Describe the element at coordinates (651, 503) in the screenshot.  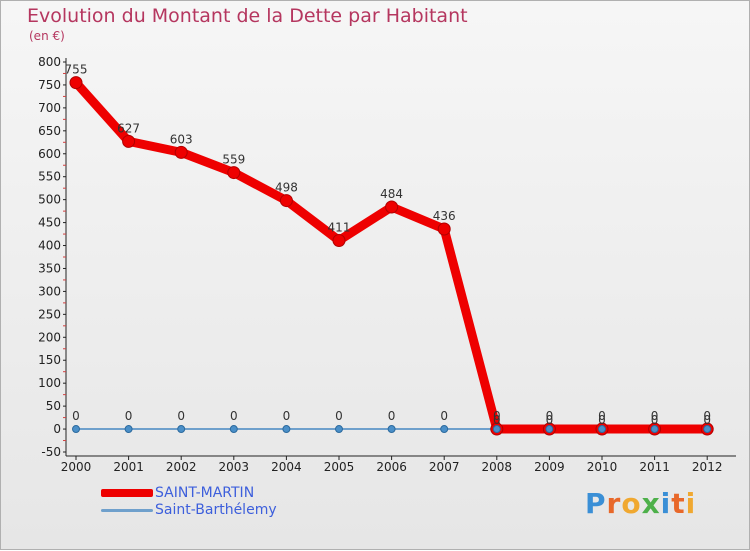
I see `logo-letter: x` at that location.